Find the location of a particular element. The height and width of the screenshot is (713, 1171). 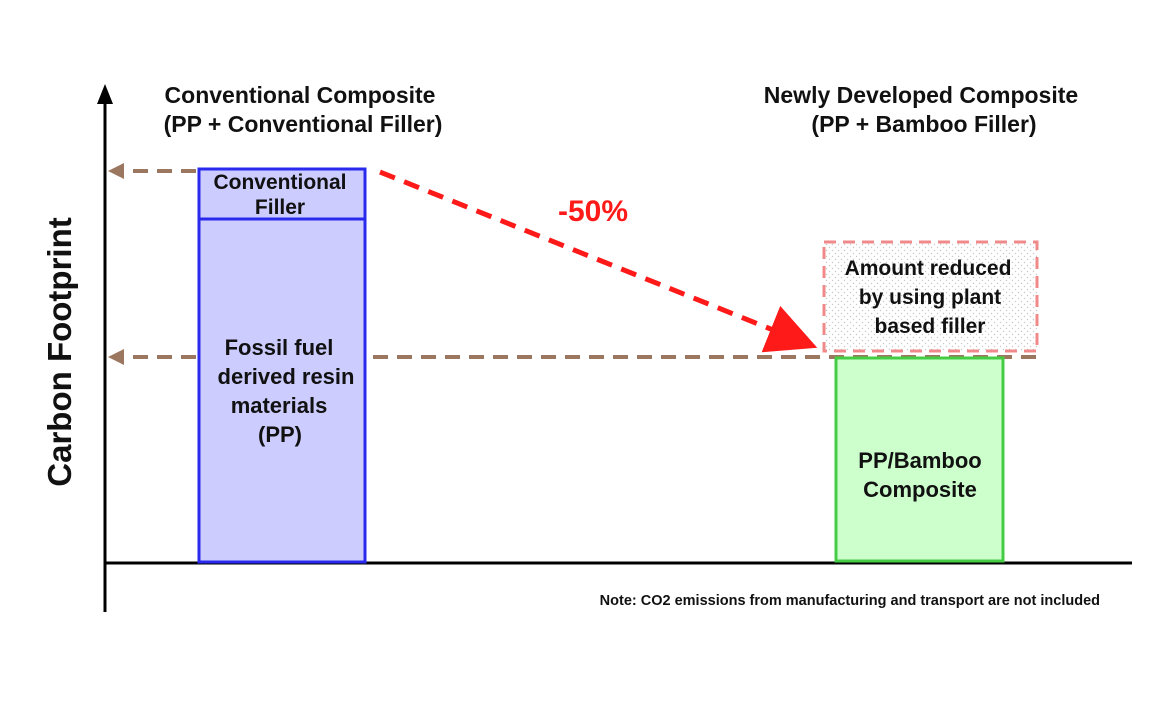

reduced-label-line1: Amount reduced is located at coordinates (928, 268).